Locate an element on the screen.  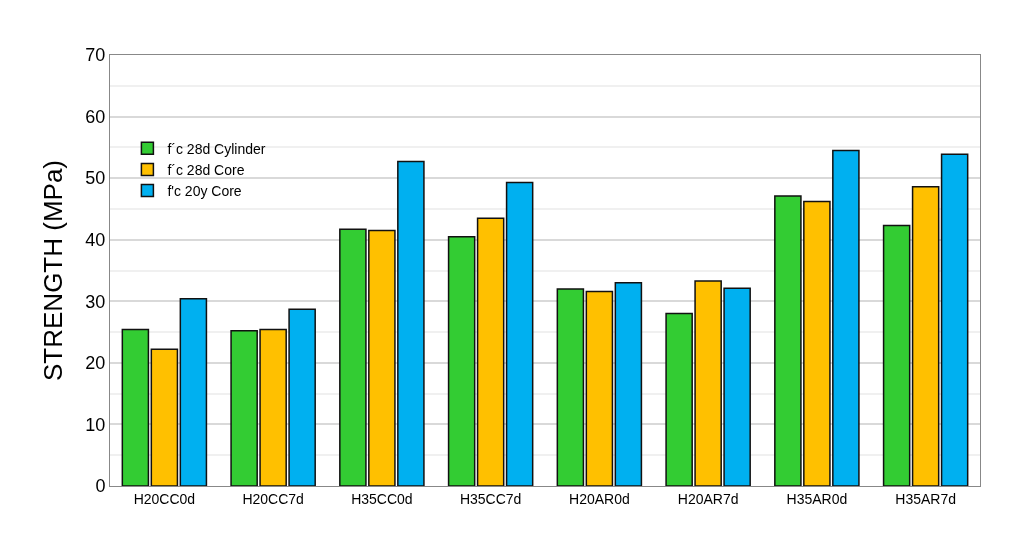
x-tick-label: H20AR7d is located at coordinates (708, 498).